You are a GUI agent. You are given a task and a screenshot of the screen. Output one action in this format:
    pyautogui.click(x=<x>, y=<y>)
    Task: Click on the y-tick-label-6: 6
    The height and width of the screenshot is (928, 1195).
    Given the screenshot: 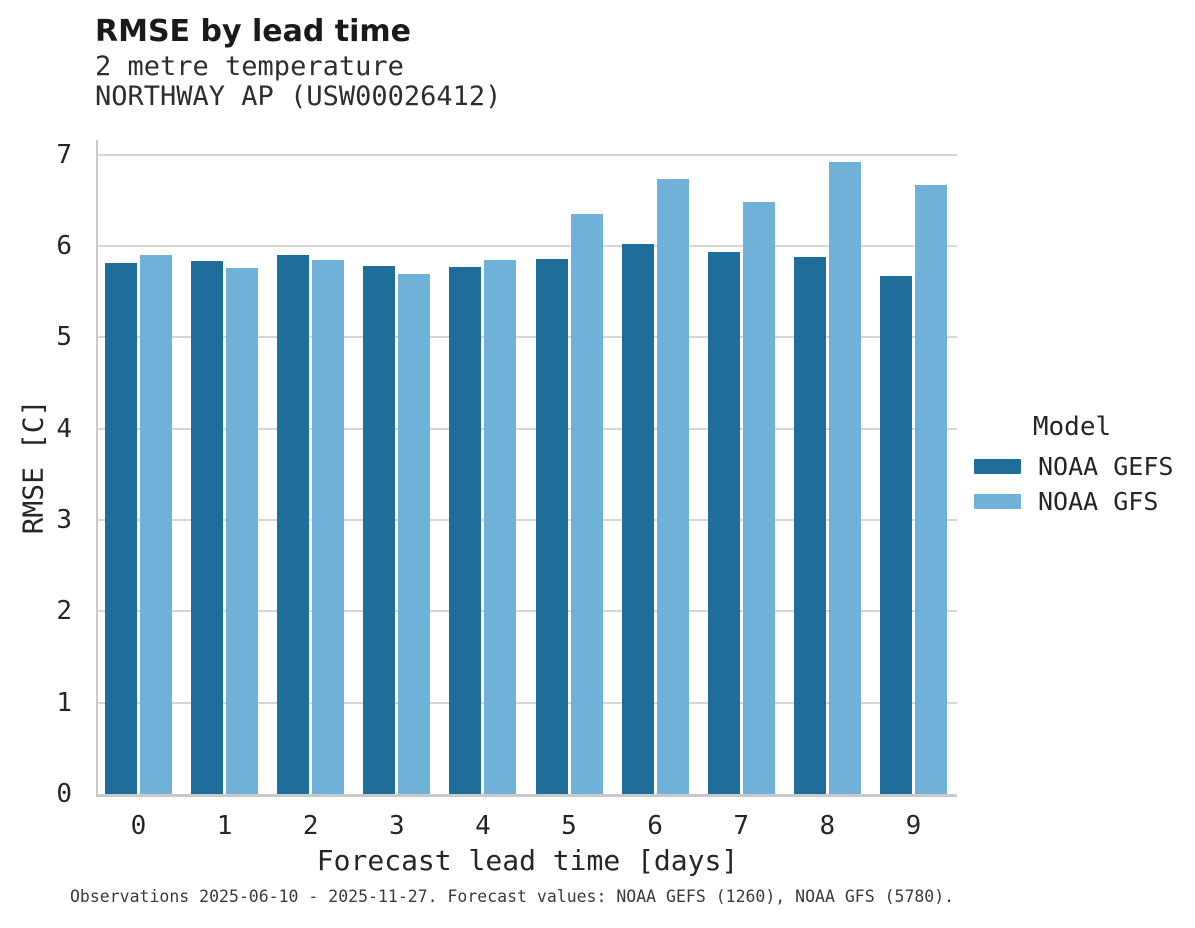 What is the action you would take?
    pyautogui.click(x=64, y=245)
    